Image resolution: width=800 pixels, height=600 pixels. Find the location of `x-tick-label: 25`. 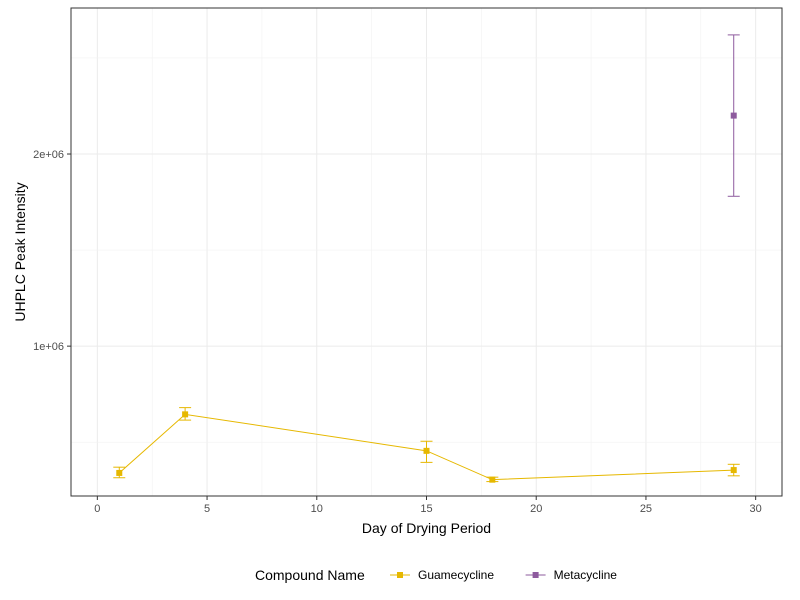

x-tick-label: 25 is located at coordinates (646, 509).